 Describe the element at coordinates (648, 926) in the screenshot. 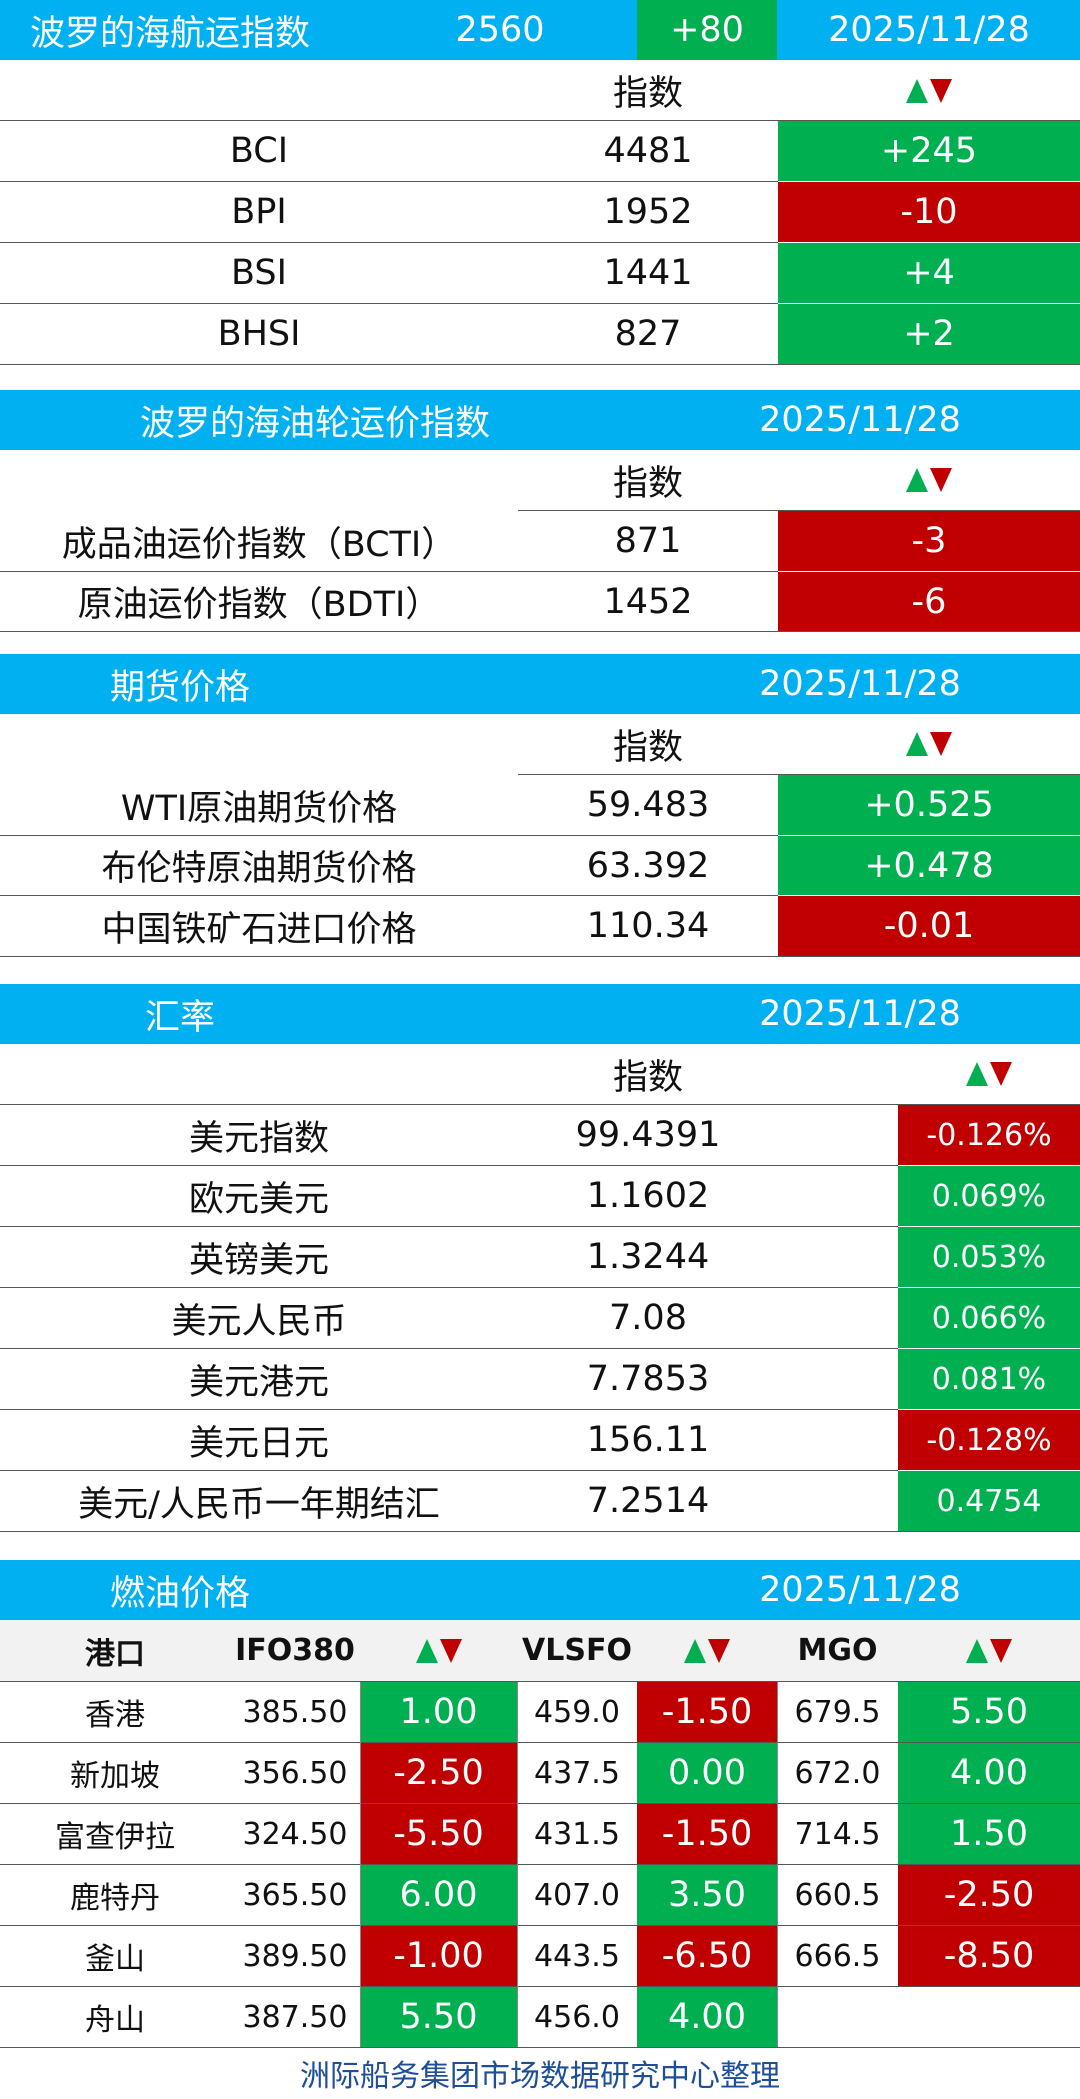

I see `row-value: 110.34` at that location.